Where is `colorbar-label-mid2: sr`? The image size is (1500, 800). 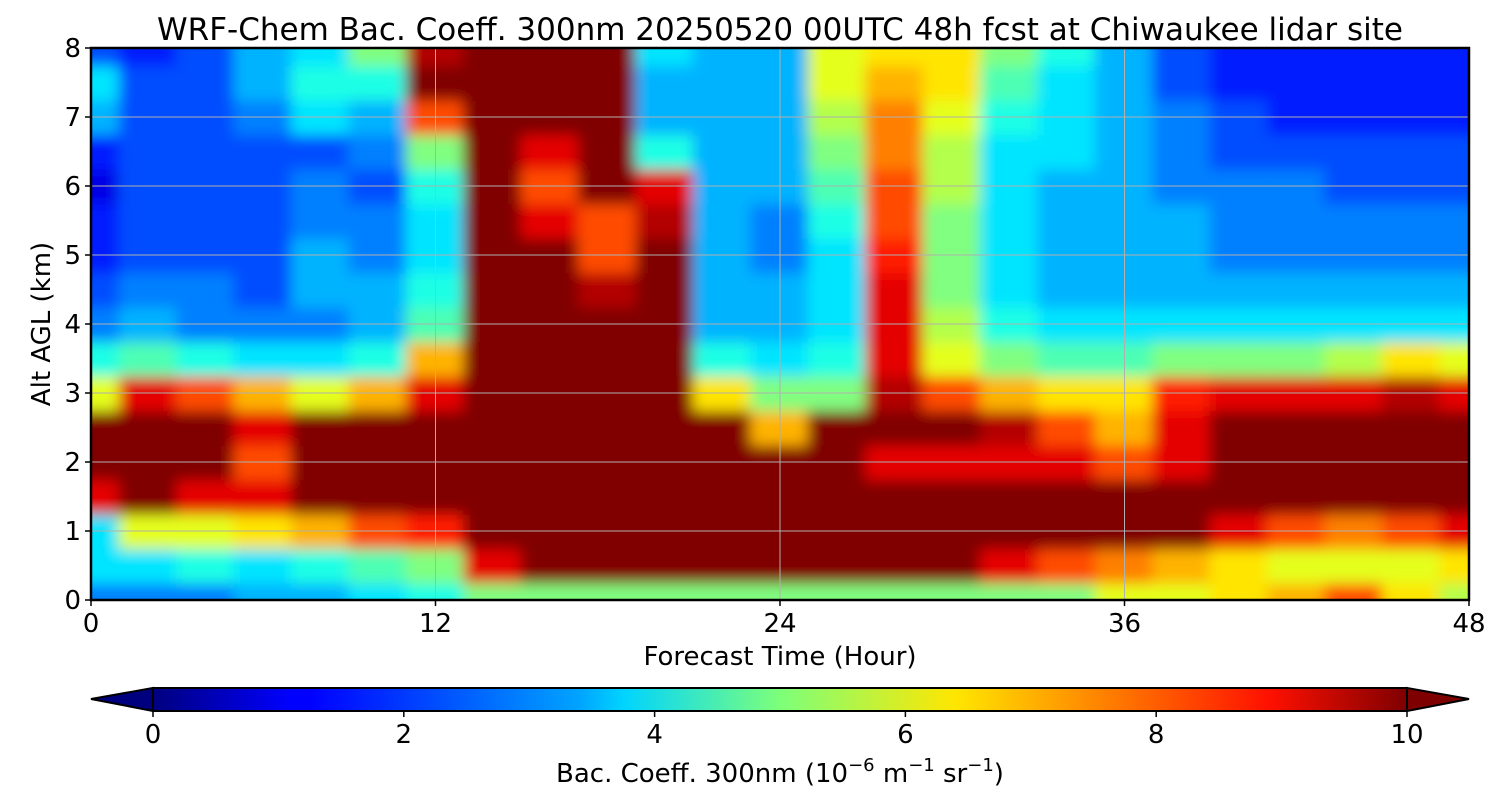 colorbar-label-mid2: sr is located at coordinates (951, 774).